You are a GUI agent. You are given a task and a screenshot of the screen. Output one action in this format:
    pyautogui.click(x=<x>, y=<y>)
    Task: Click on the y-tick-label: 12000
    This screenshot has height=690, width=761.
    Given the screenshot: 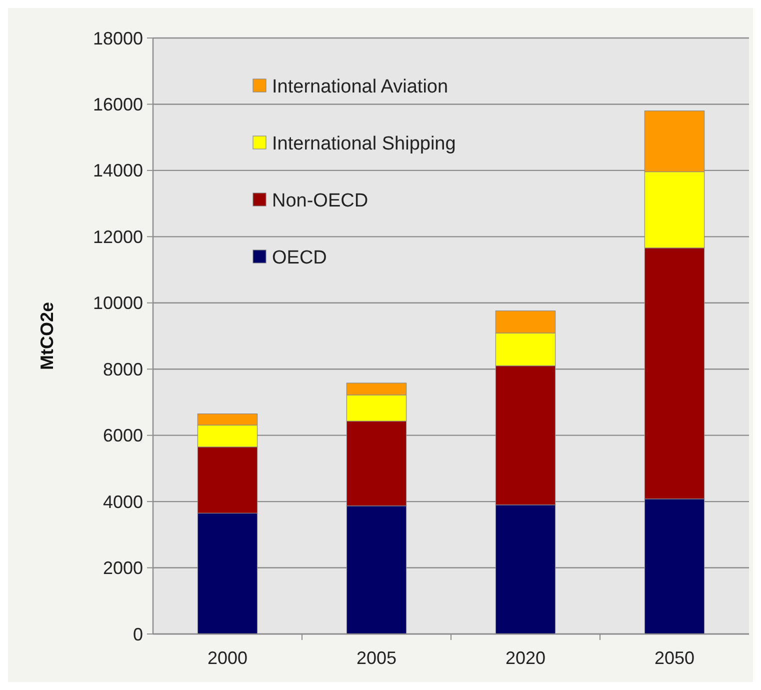 What is the action you would take?
    pyautogui.click(x=117, y=236)
    